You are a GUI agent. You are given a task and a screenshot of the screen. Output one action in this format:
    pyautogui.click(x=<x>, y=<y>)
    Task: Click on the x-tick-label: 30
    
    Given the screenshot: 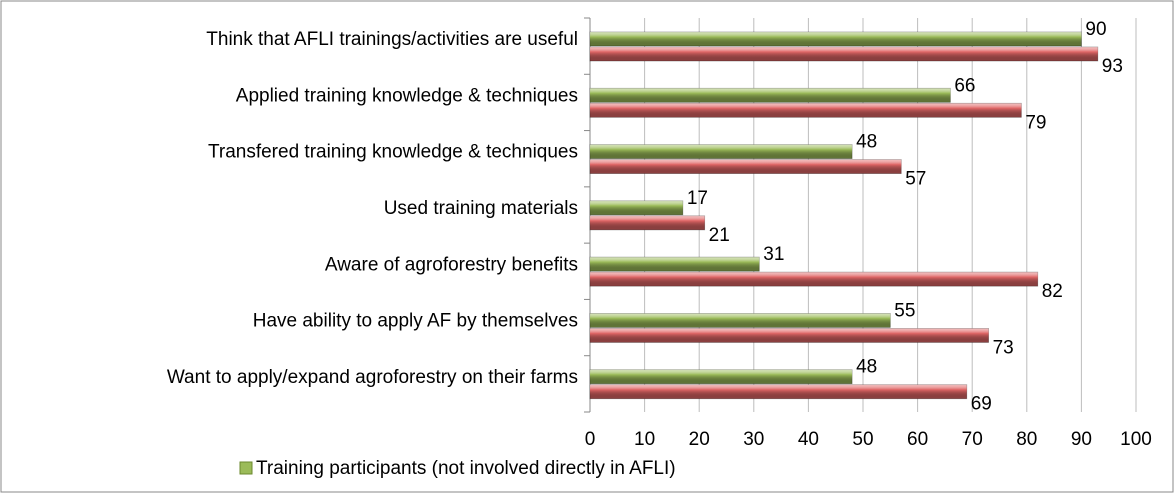 What is the action you would take?
    pyautogui.click(x=753, y=439)
    